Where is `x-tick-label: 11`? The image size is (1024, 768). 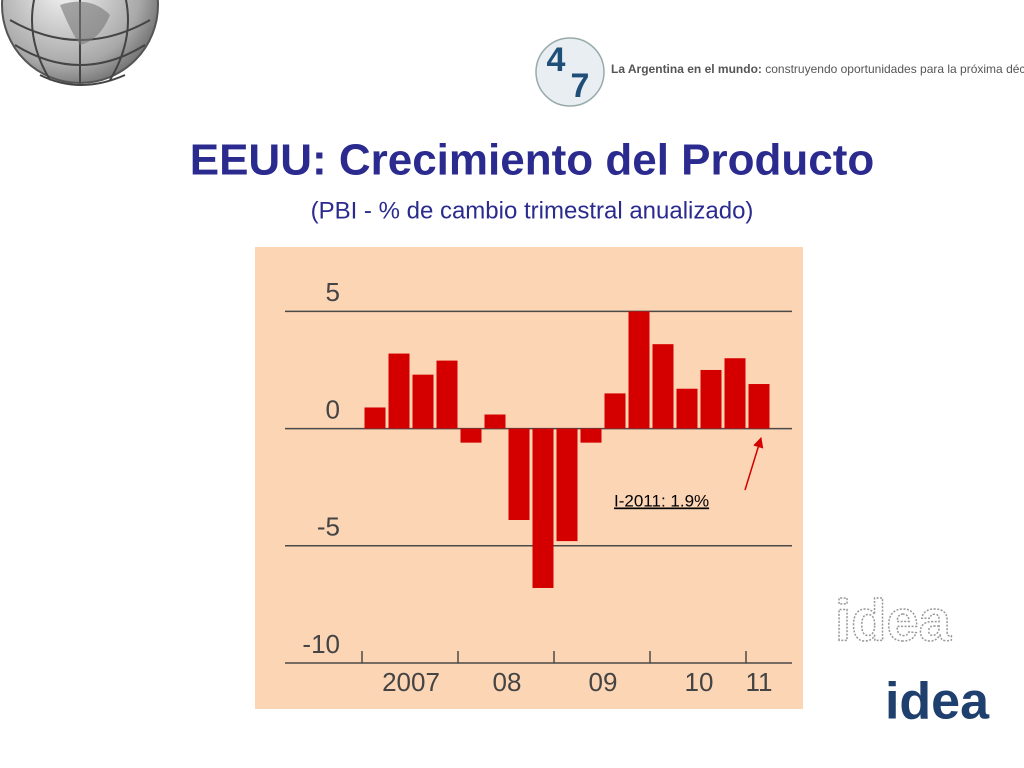 x-tick-label: 11 is located at coordinates (759, 682).